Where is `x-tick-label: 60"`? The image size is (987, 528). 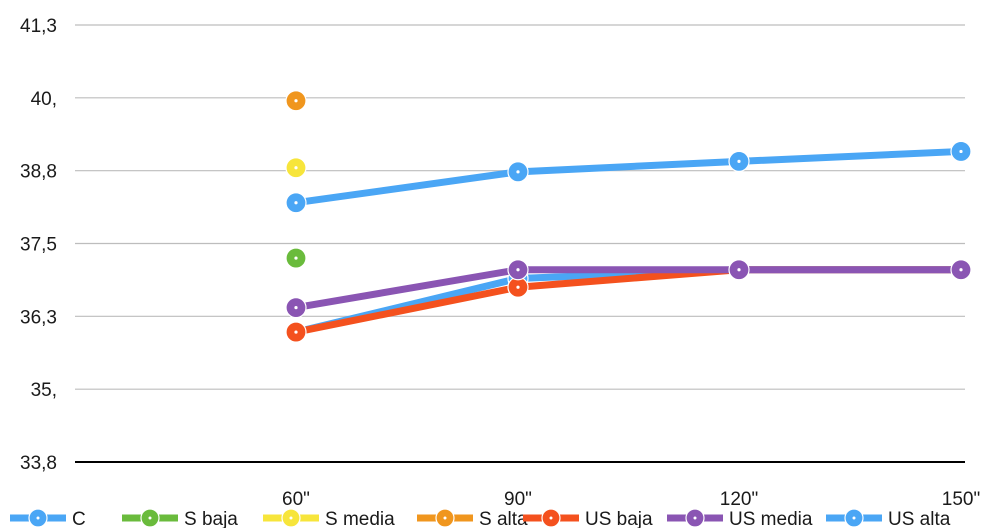
x-tick-label: 60" is located at coordinates (296, 499).